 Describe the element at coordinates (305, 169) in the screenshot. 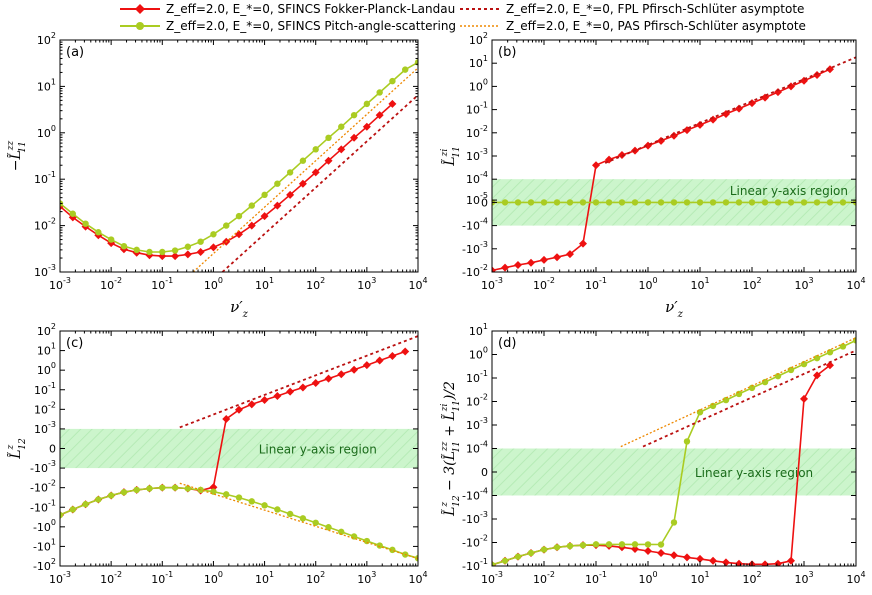

I see `series-line-pas_asym` at that location.